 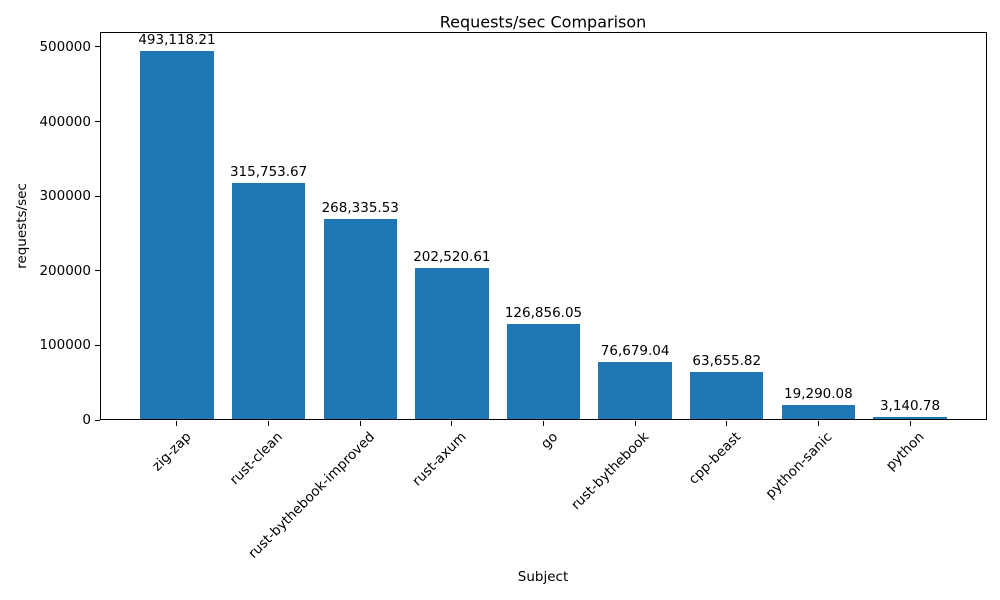 What do you see at coordinates (799, 465) in the screenshot?
I see `x-tick-label: python-sanic` at bounding box center [799, 465].